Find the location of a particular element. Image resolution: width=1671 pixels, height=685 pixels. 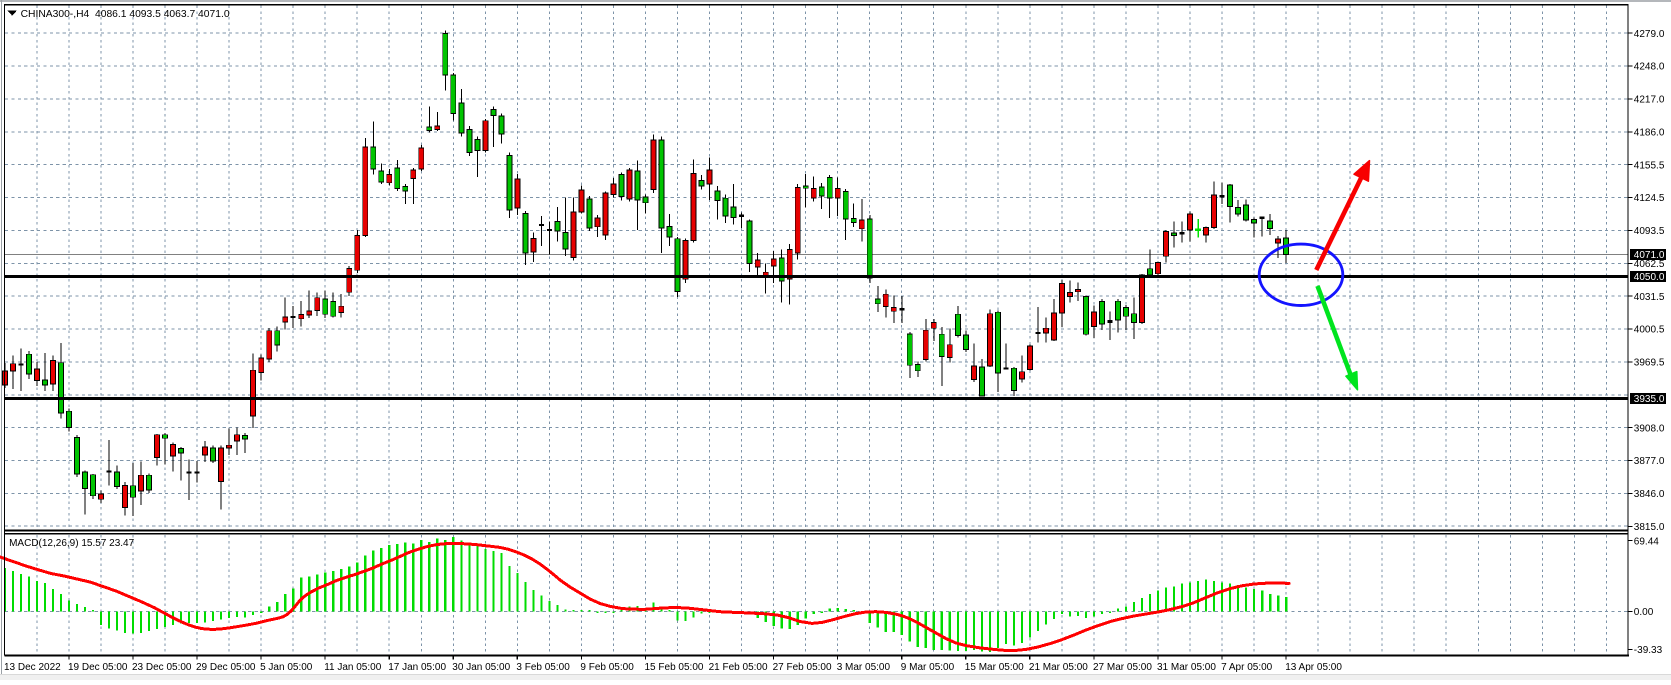

svg-text: 27 Mar 05:00 is located at coordinates (1122, 667).